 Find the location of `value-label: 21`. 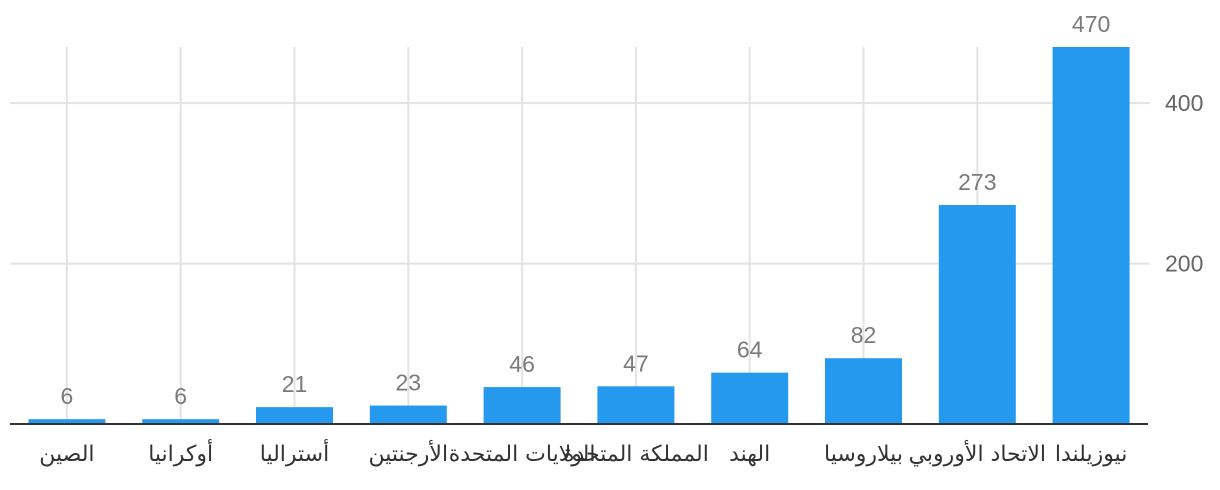

value-label: 21 is located at coordinates (295, 384).